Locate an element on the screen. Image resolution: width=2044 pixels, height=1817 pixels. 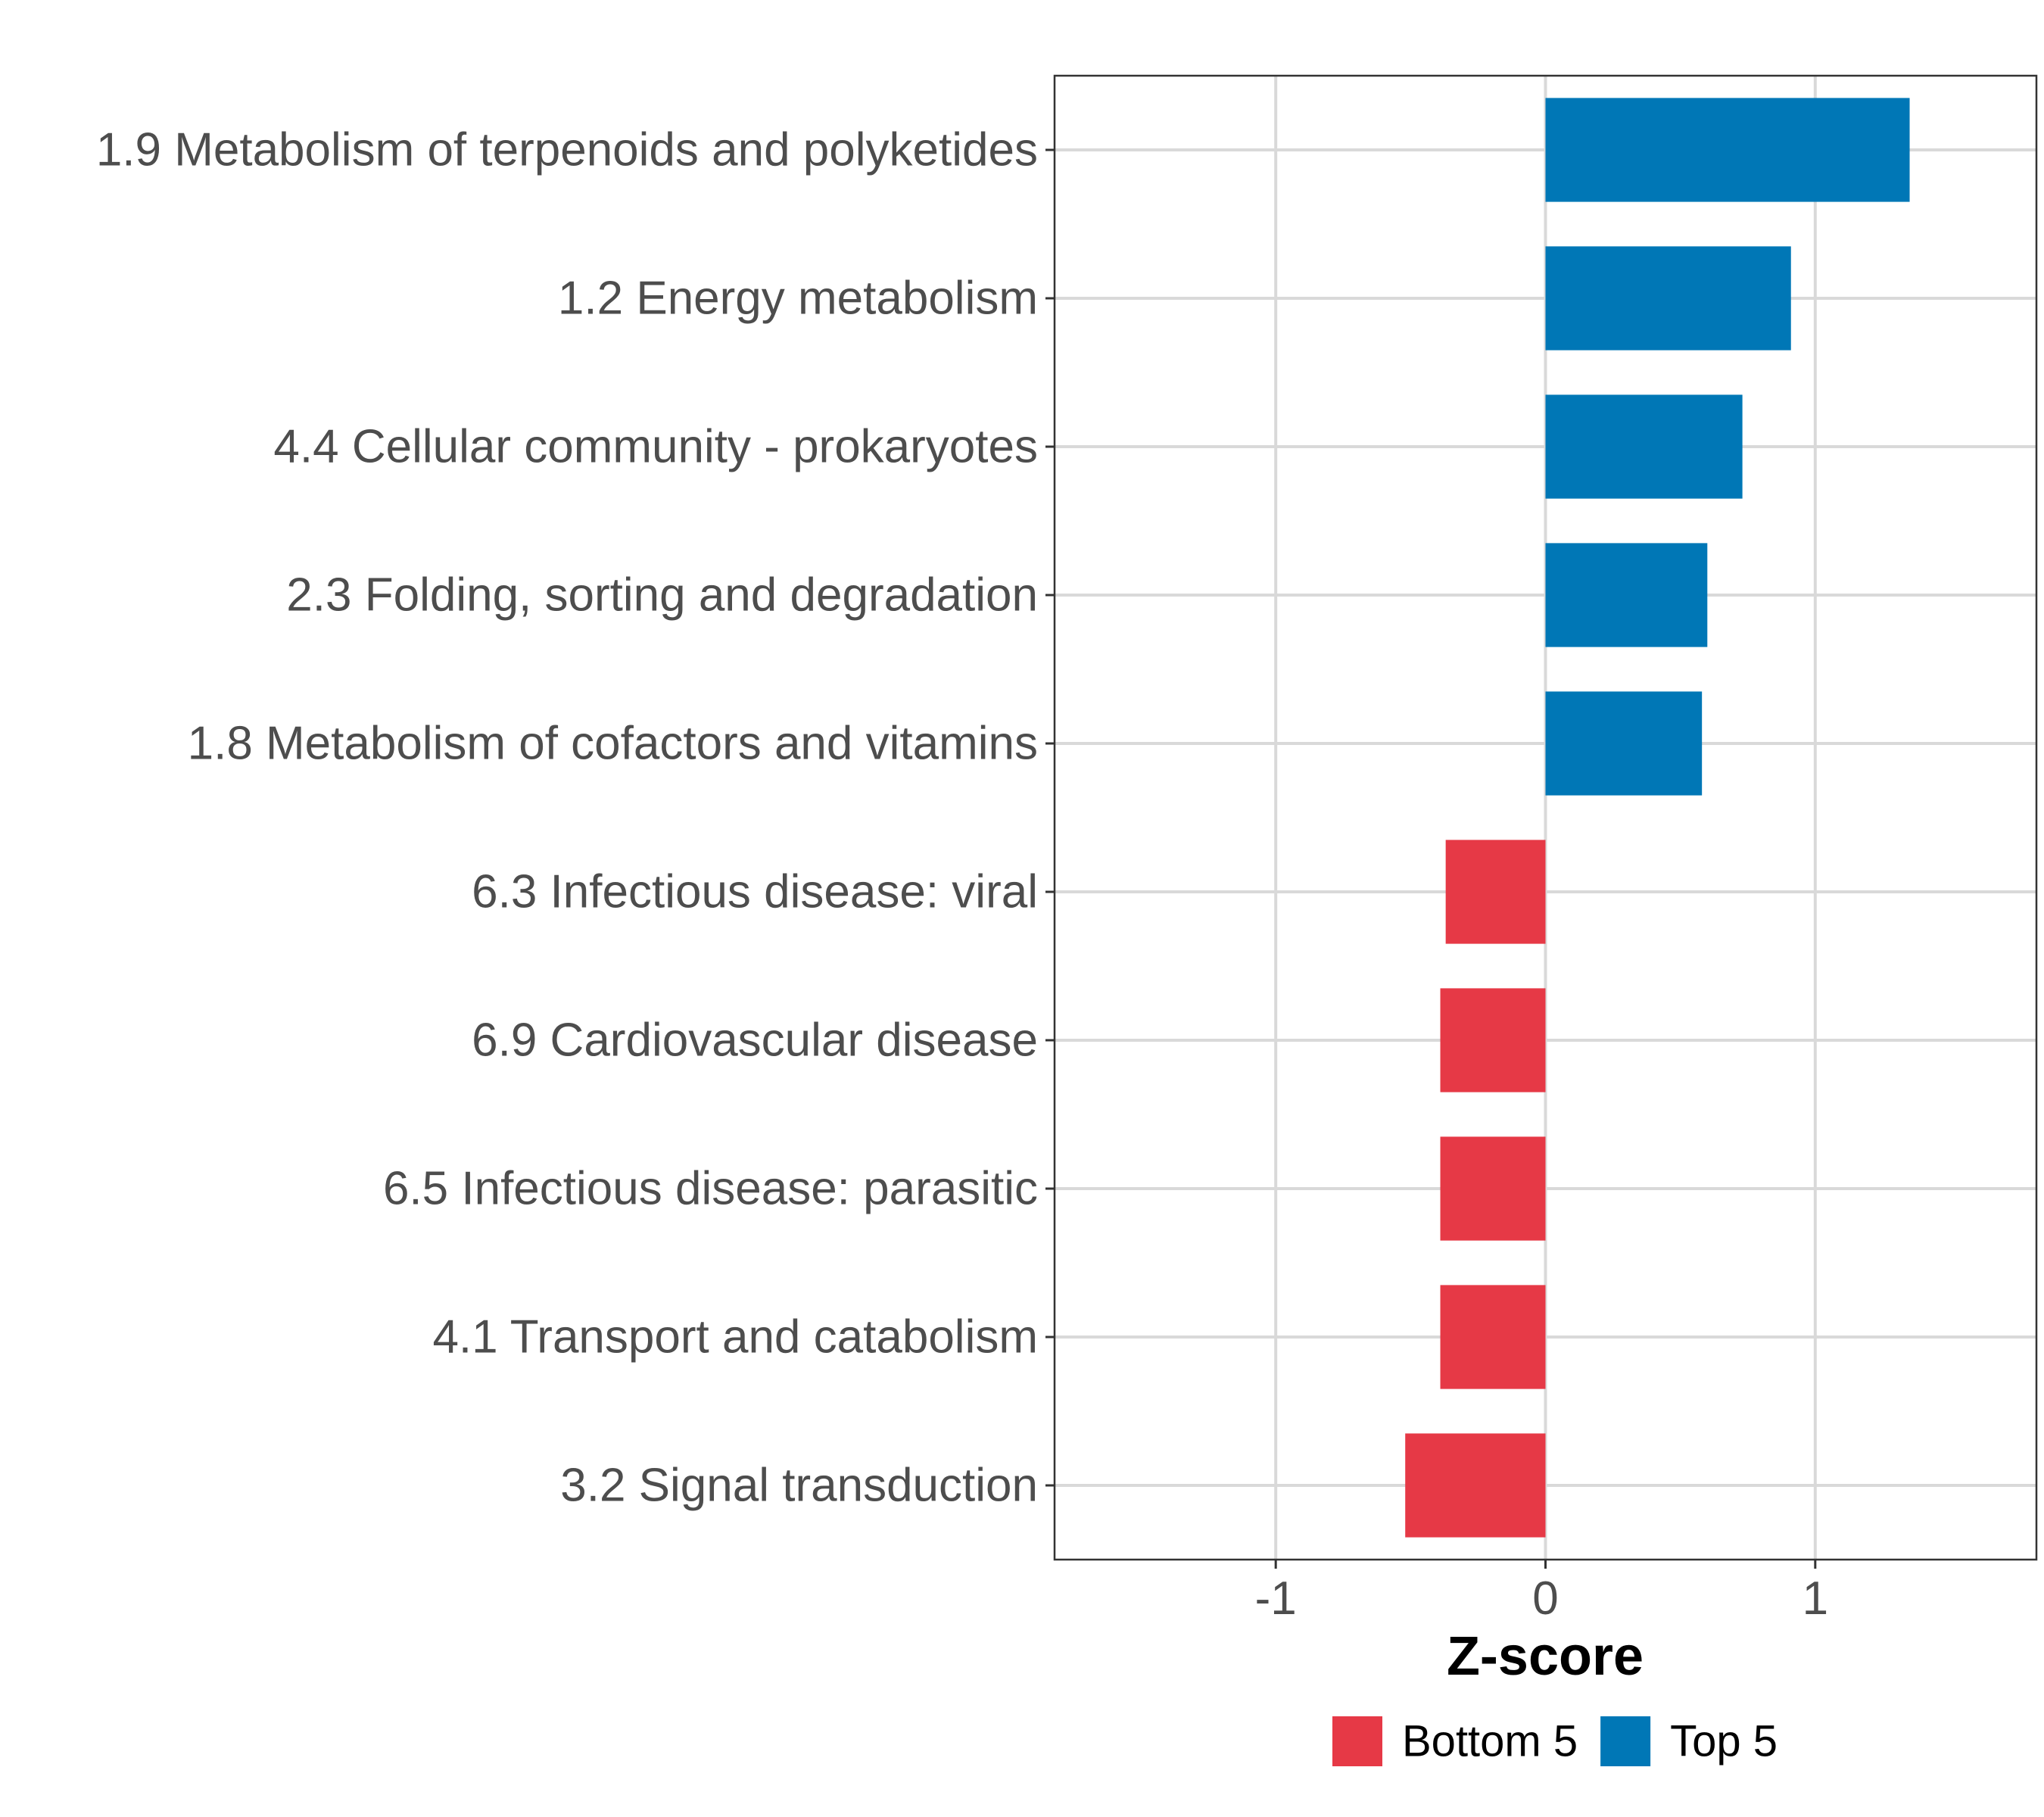
y-tick-label: 3.2 Signal transduction is located at coordinates (799, 1486).